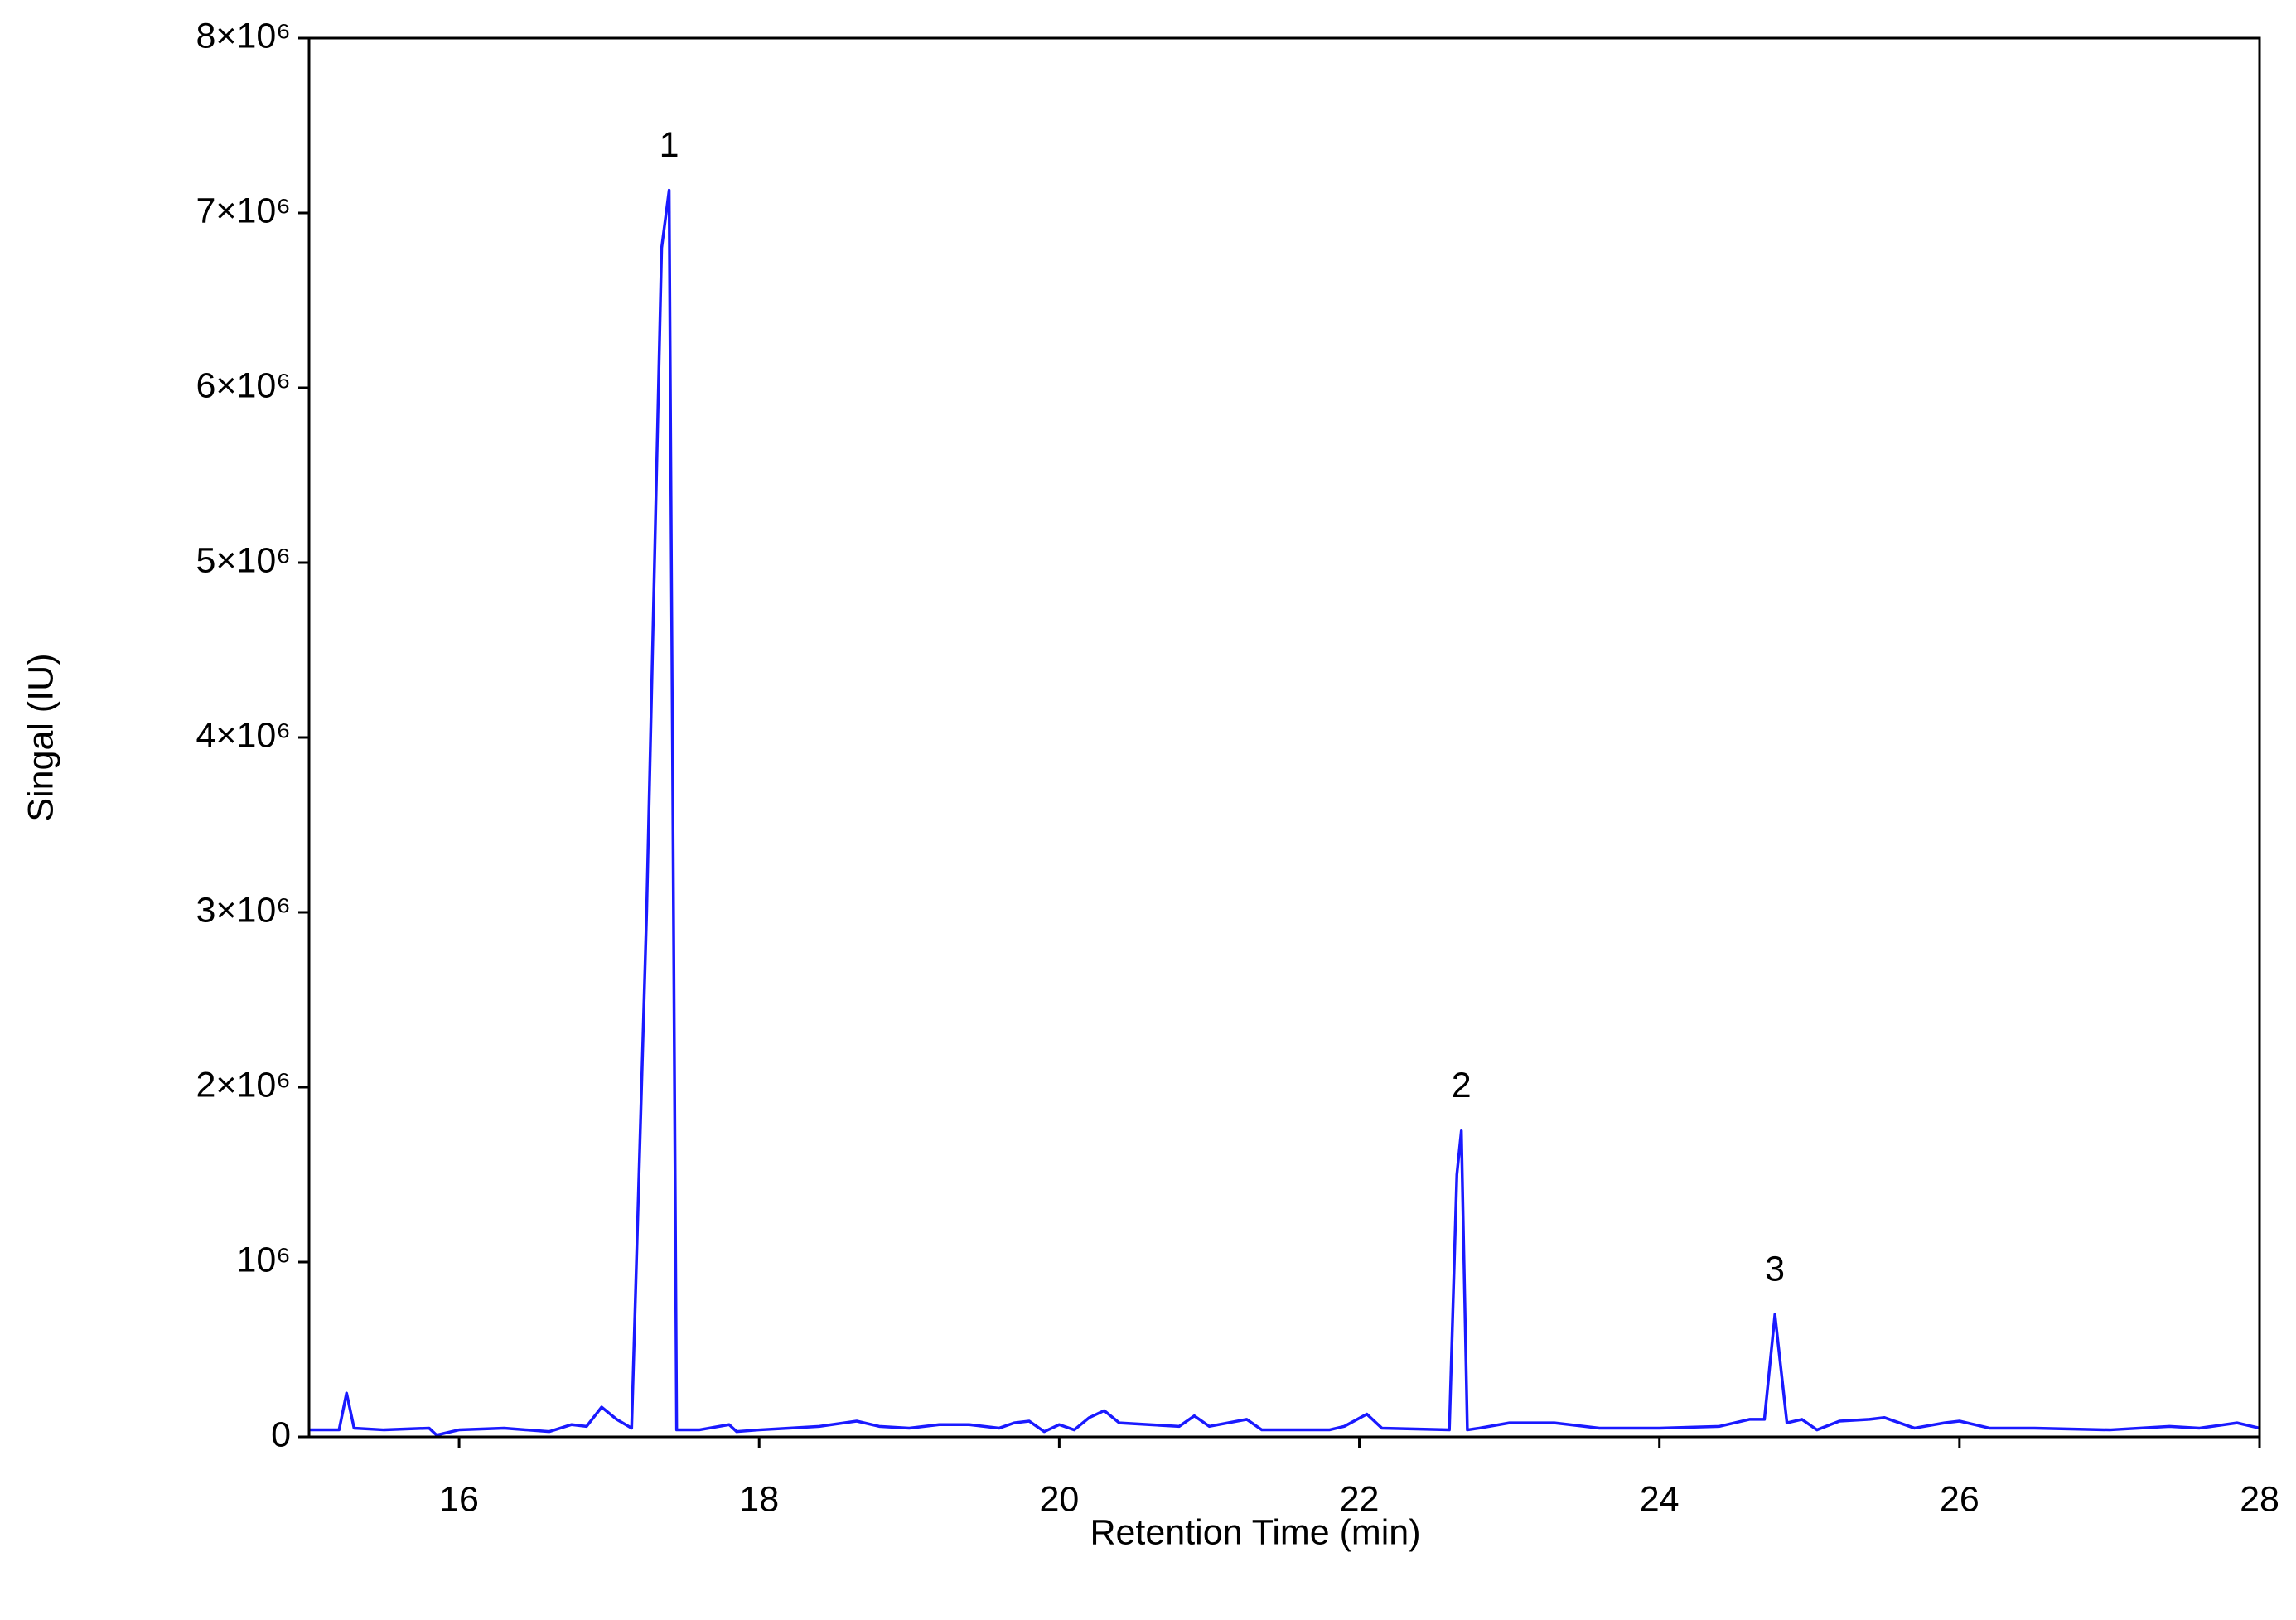 The width and height of the screenshot is (2296, 1620). I want to click on x-tick-label: 16, so click(459, 1499).